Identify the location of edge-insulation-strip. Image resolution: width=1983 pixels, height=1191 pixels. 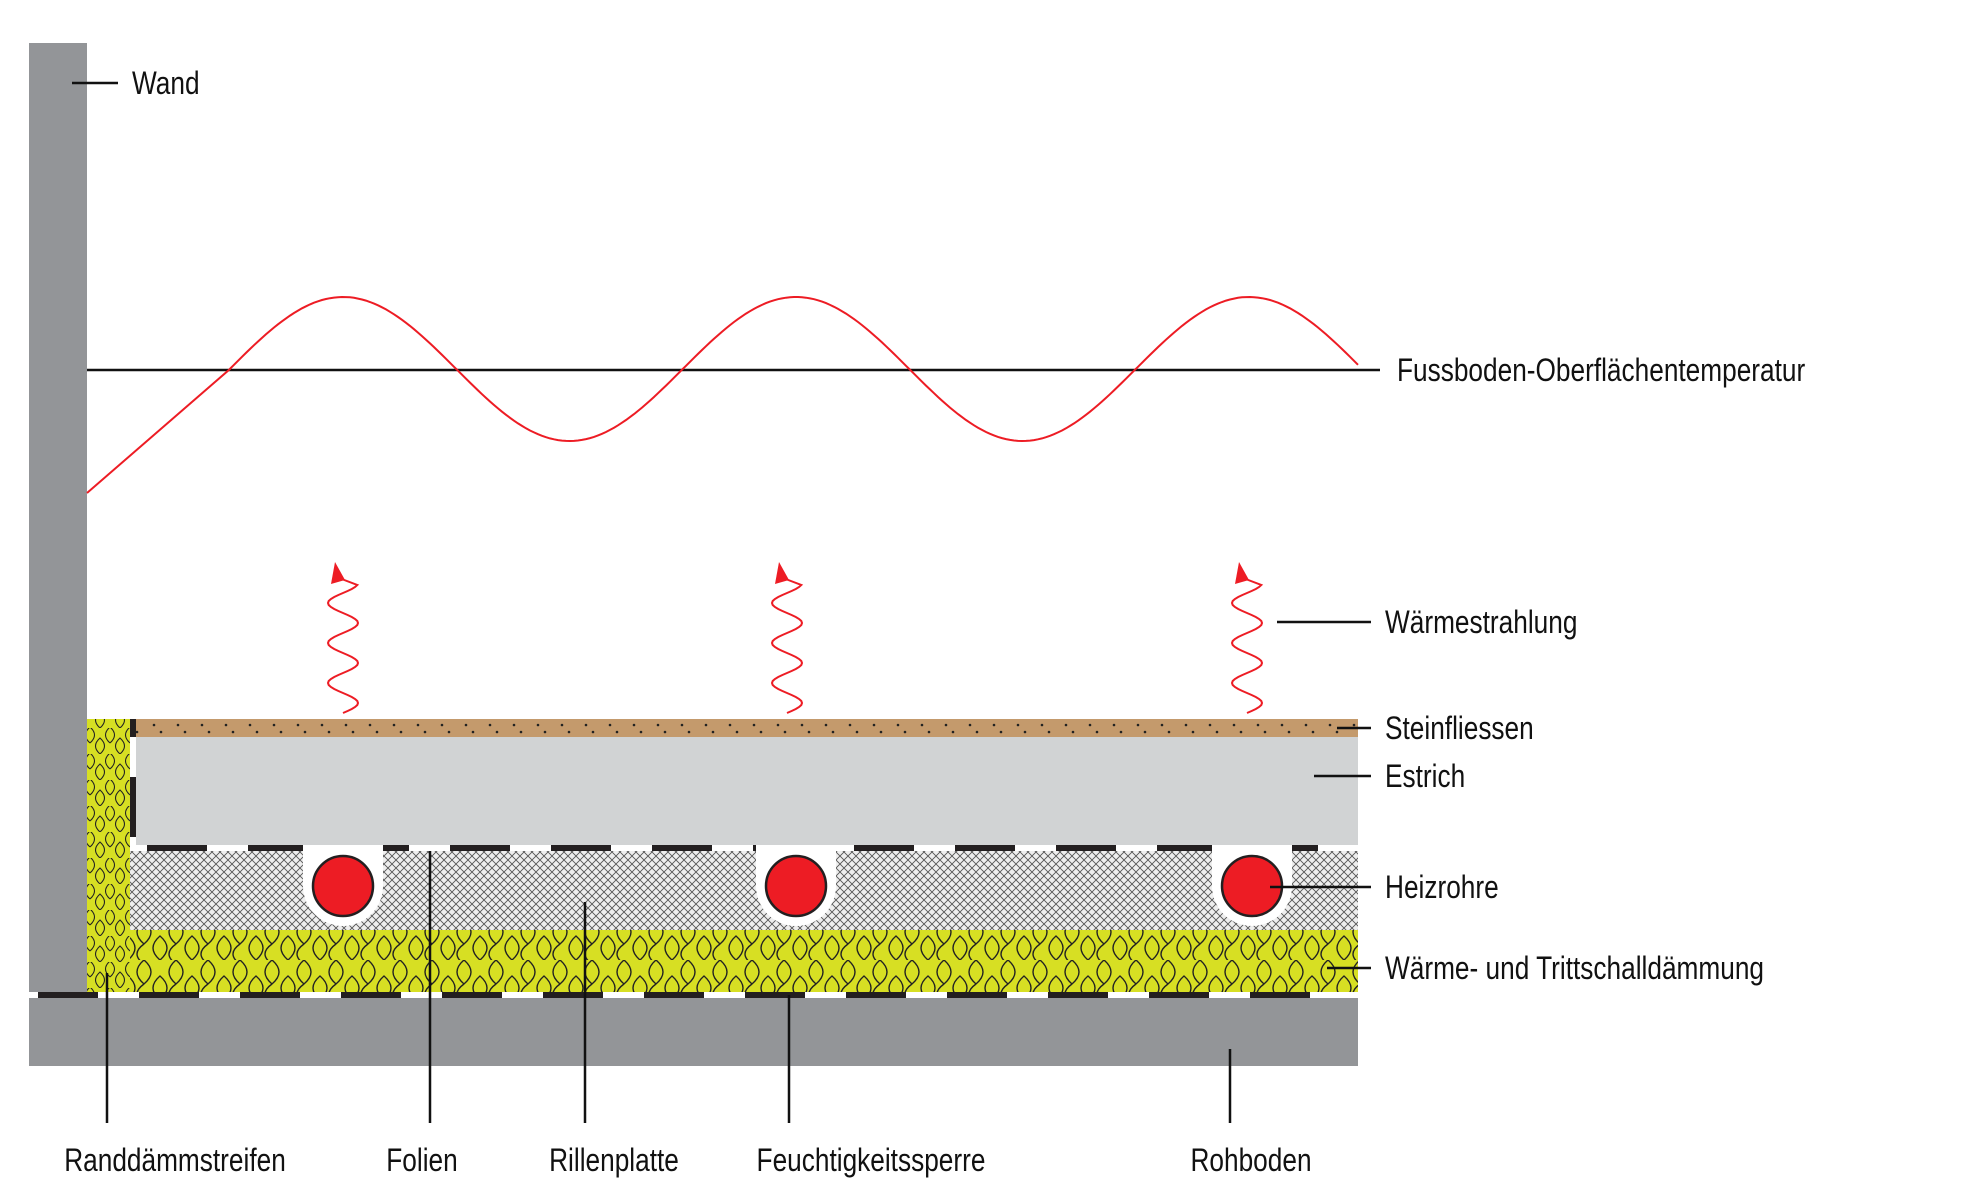
(108, 855).